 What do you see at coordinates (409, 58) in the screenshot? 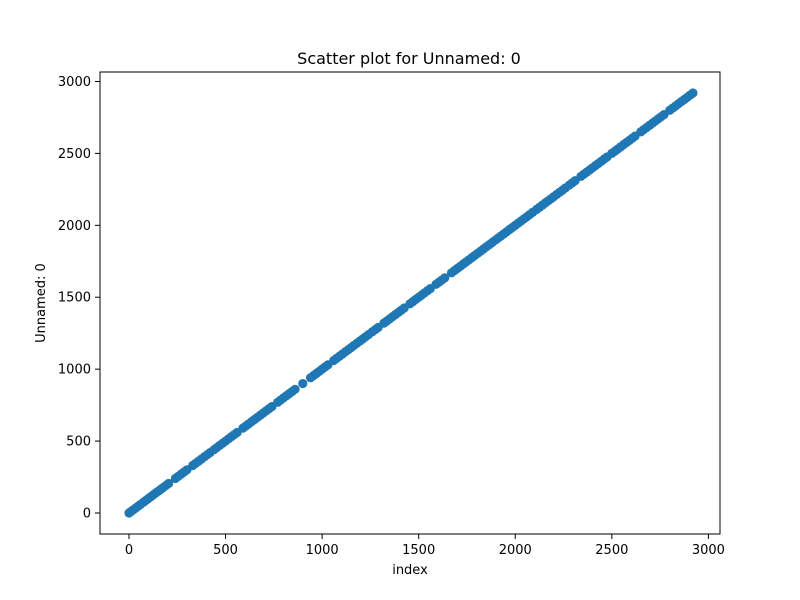
I see `chart-title: Scatter plot for Unnamed: 0` at bounding box center [409, 58].